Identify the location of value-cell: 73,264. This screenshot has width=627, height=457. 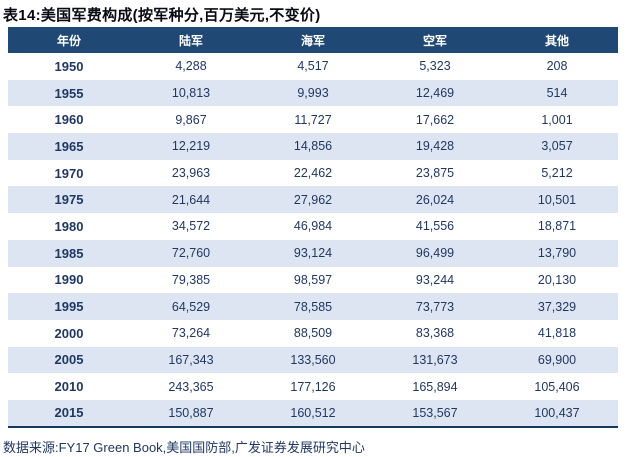
(191, 333).